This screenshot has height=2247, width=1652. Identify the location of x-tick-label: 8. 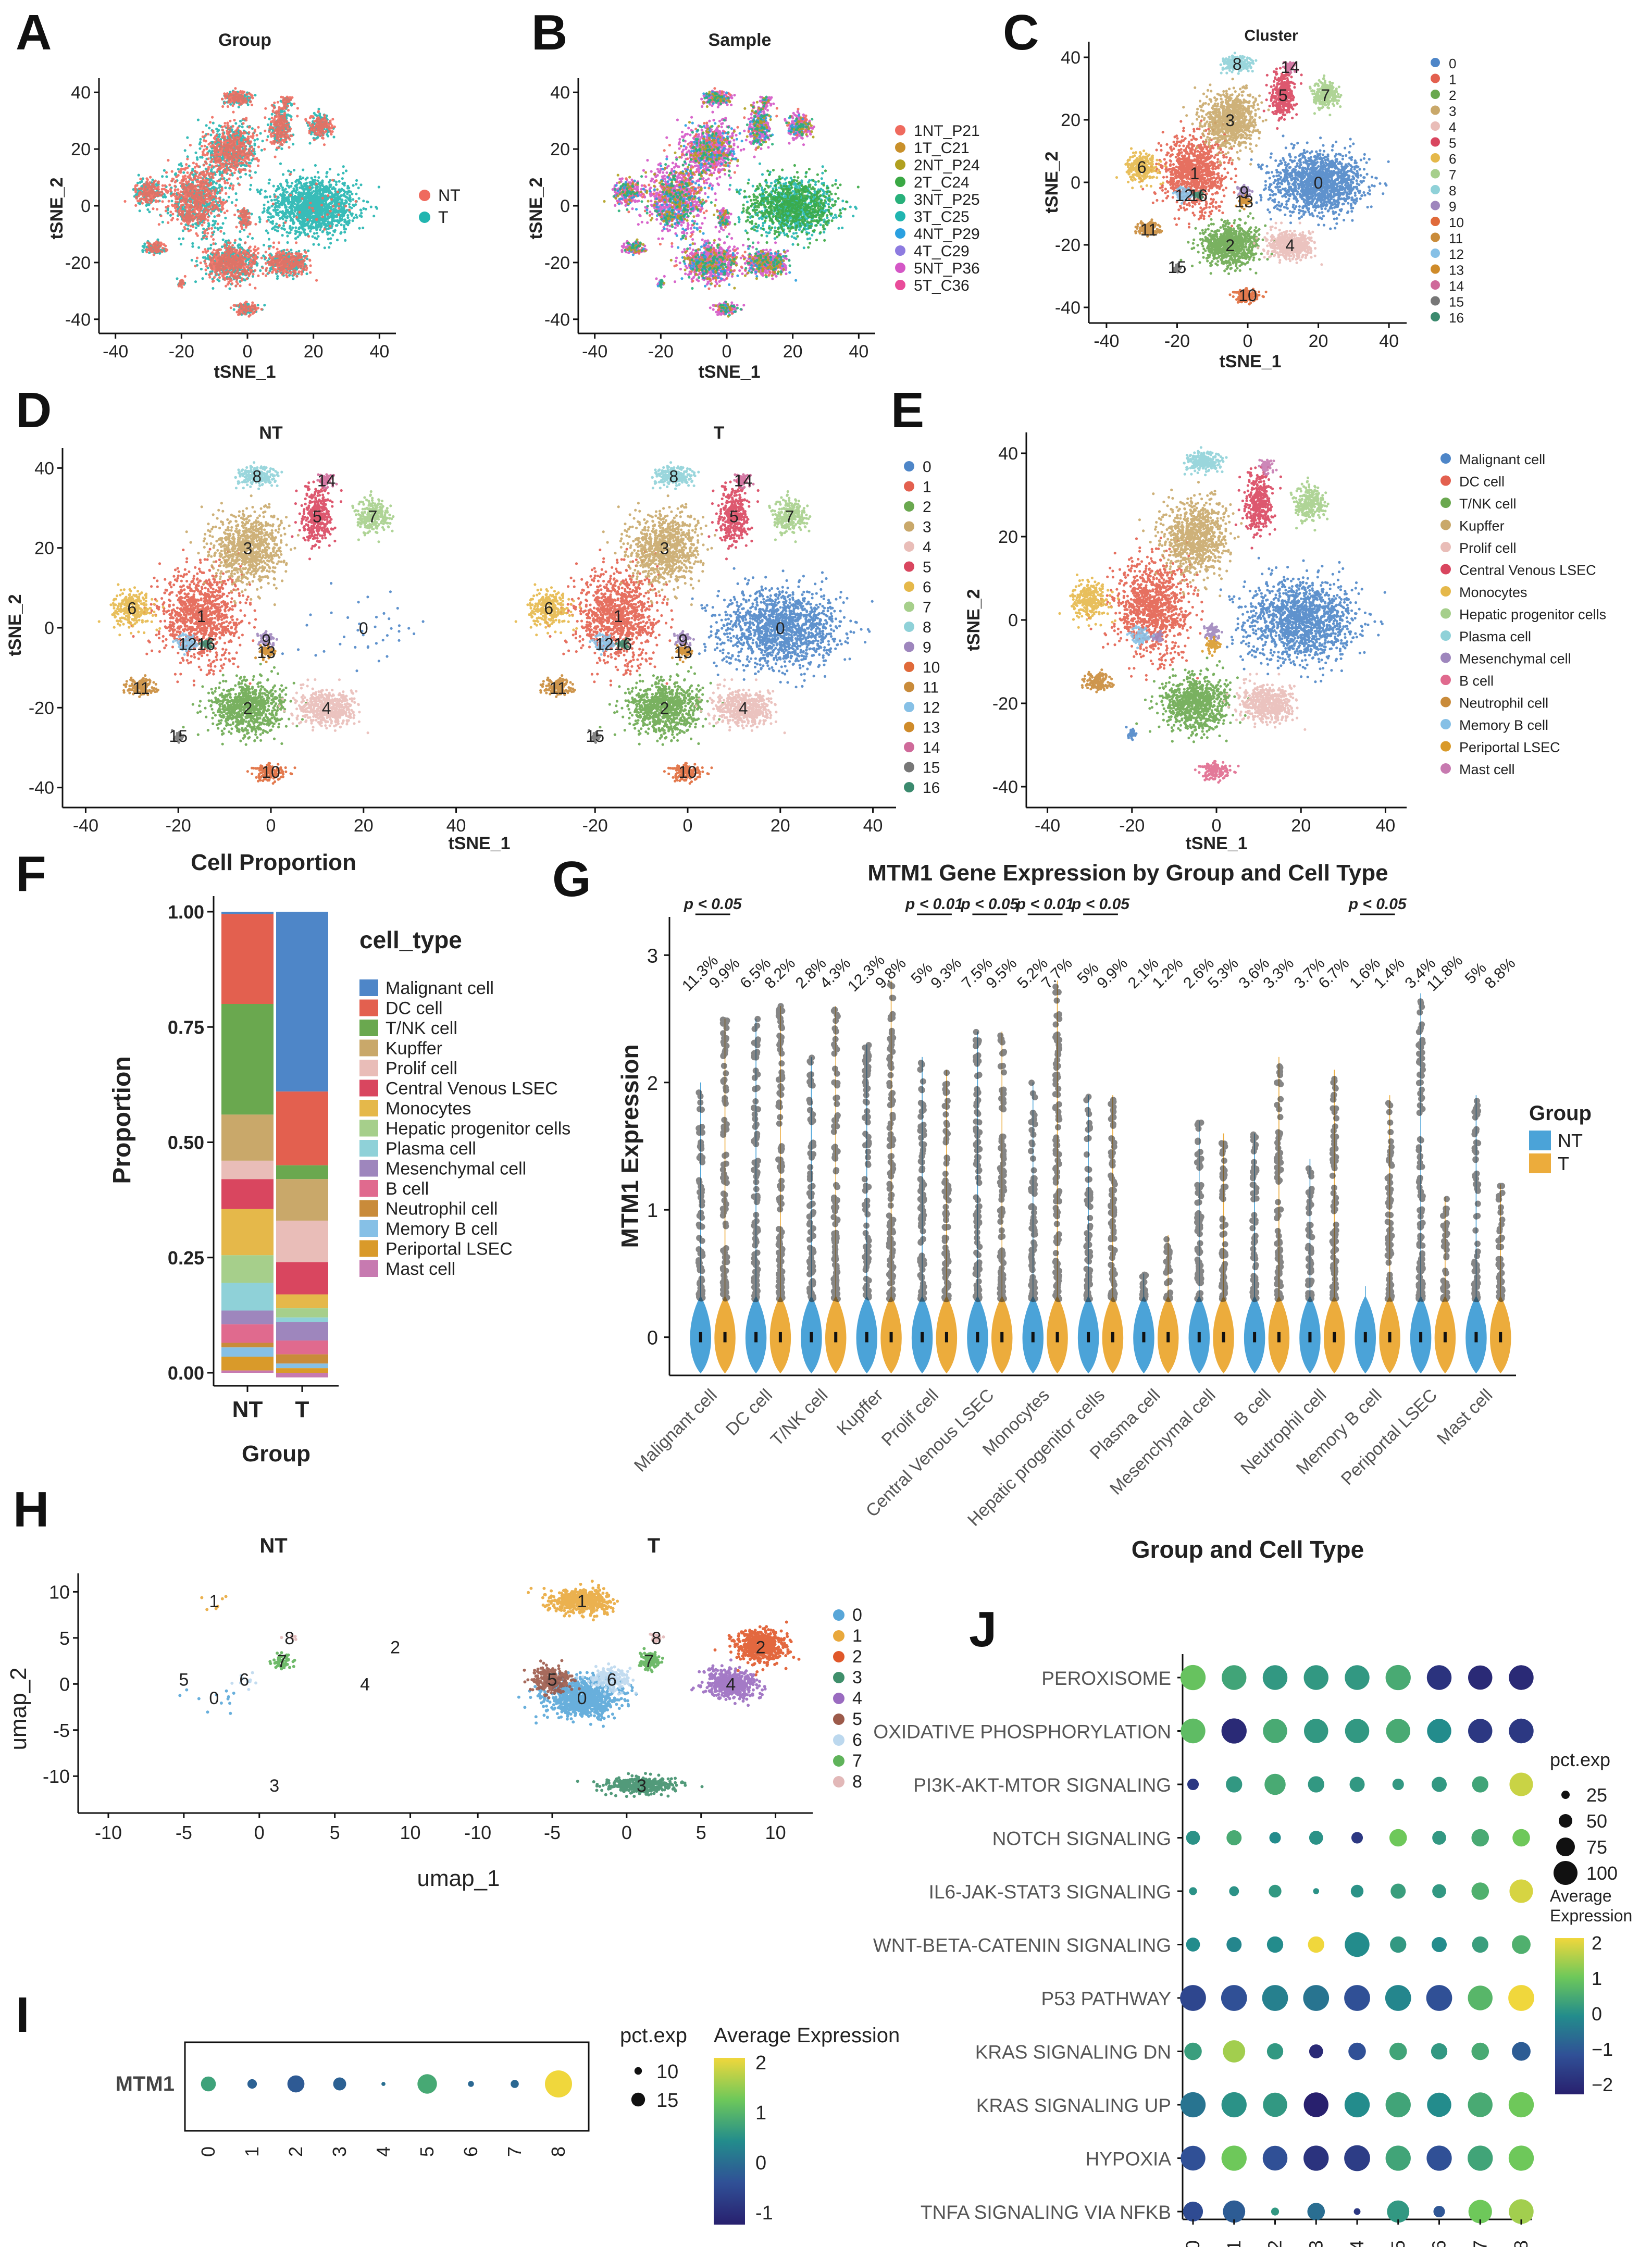
(558, 2151).